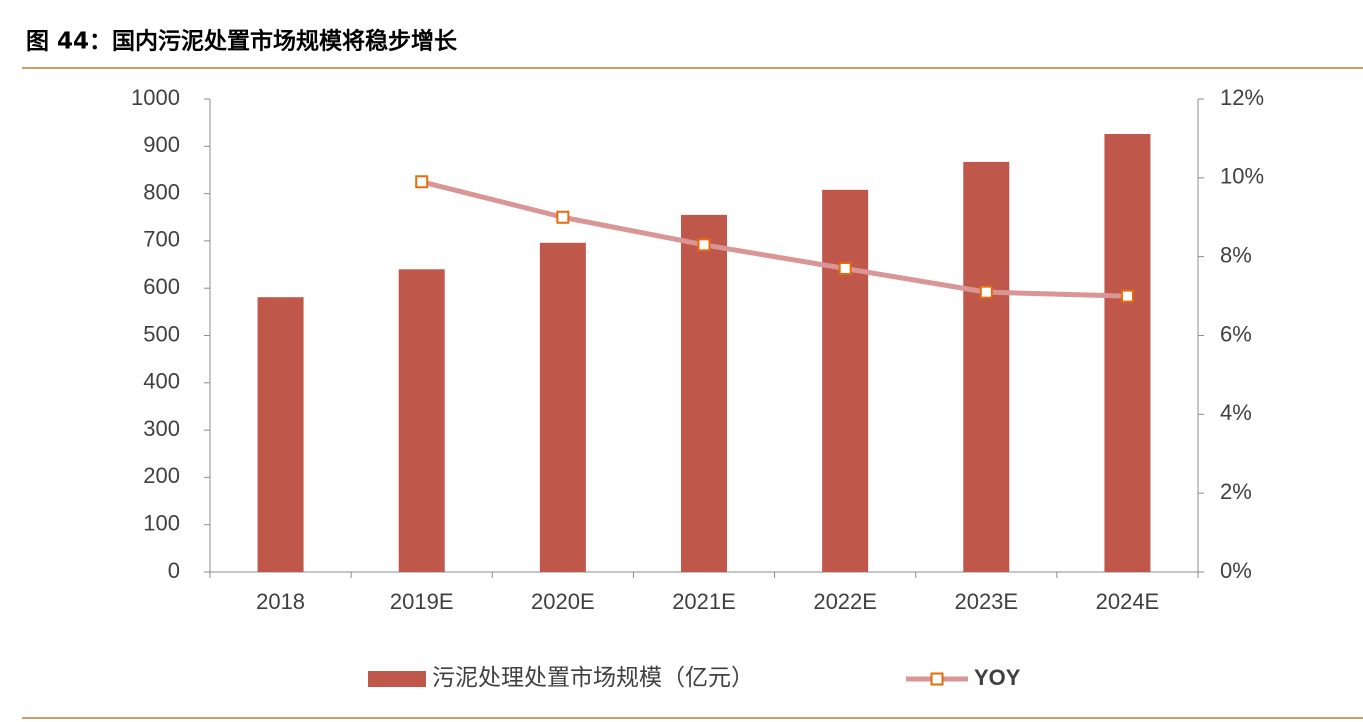 The image size is (1363, 722). Describe the element at coordinates (155, 97) in the screenshot. I see `y-tick-label: 1000` at that location.